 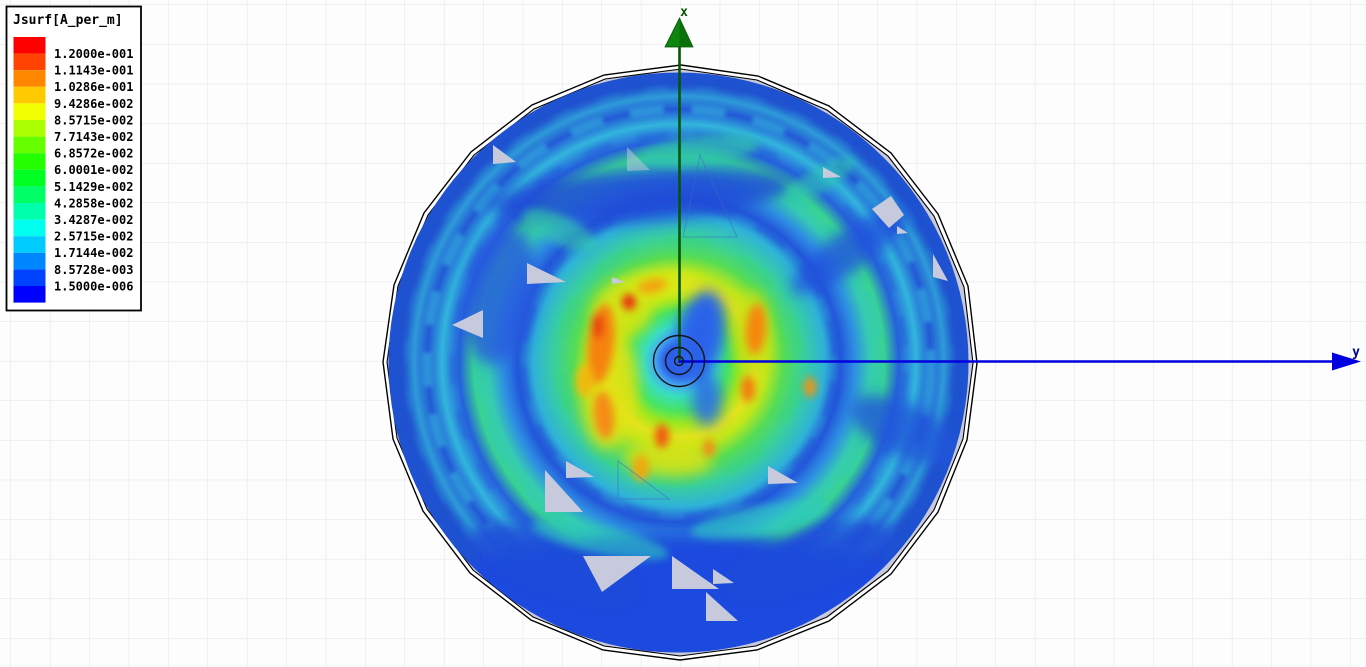 I want to click on origin-marker, so click(x=679, y=361).